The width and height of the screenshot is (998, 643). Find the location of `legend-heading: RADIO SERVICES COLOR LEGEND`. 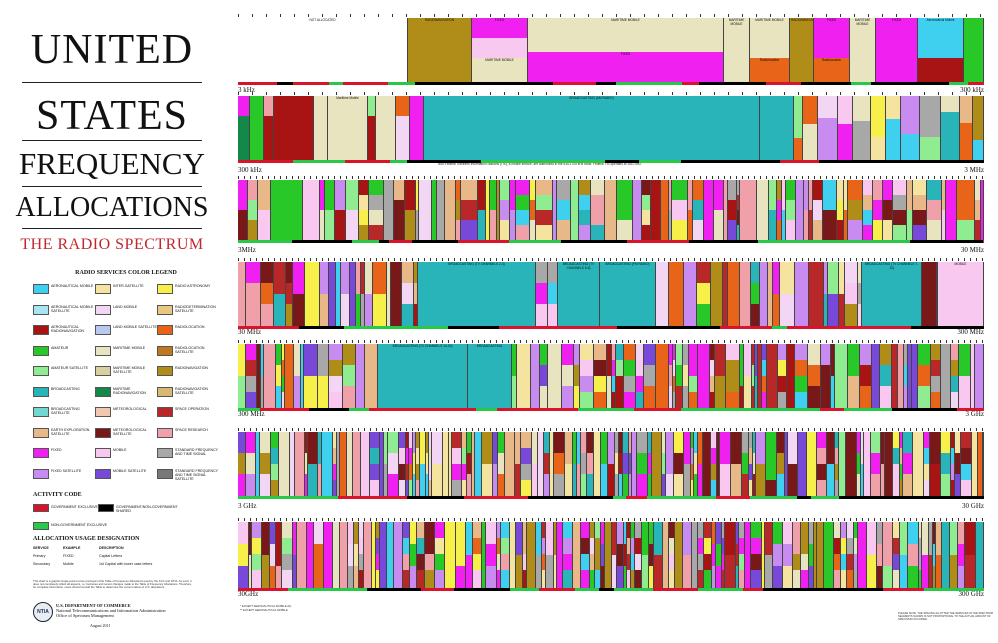

legend-heading: RADIO SERVICES COLOR LEGEND is located at coordinates (126, 273).